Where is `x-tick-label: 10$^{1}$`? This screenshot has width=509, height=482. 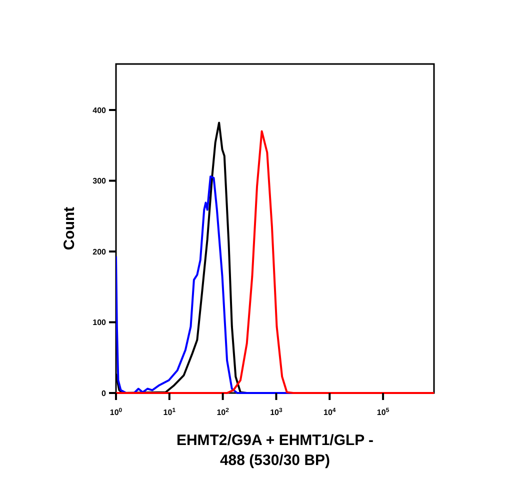 x-tick-label: 10$^{1}$ is located at coordinates (169, 412).